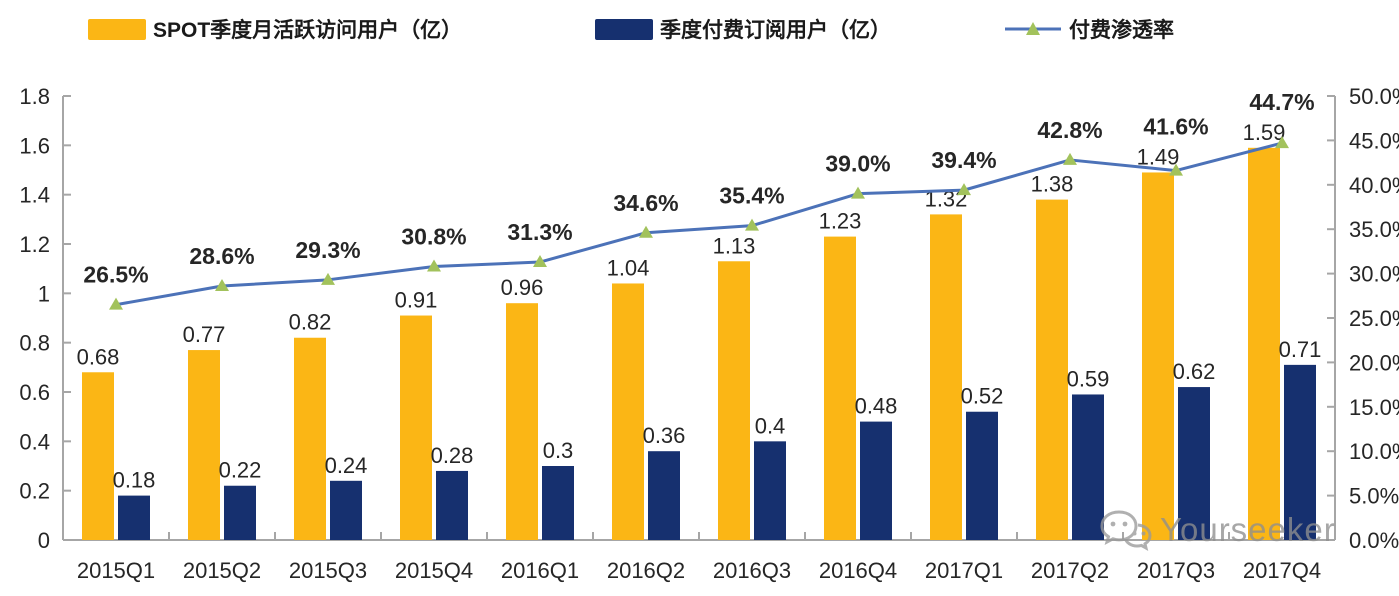  Describe the element at coordinates (34, 195) in the screenshot. I see `left-axis-tick-label: 1.4` at that location.